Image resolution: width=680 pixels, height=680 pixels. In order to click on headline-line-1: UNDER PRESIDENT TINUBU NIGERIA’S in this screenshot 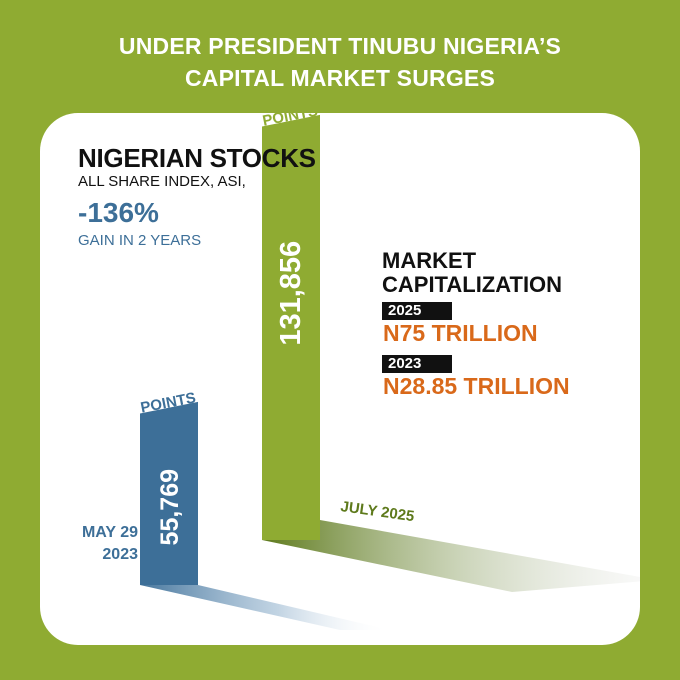, I will do `click(340, 46)`.